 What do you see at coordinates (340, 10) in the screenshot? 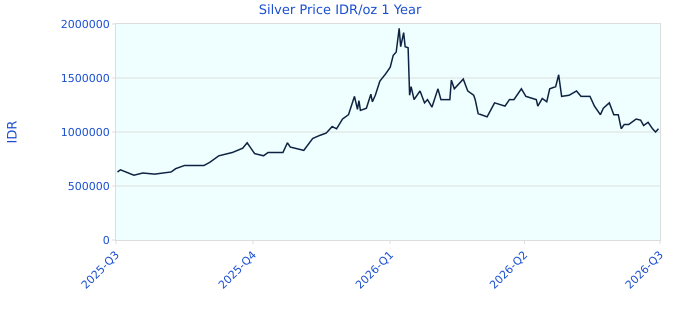
I see `chart-title: Silver Price IDR/oz 1 Year` at bounding box center [340, 10].